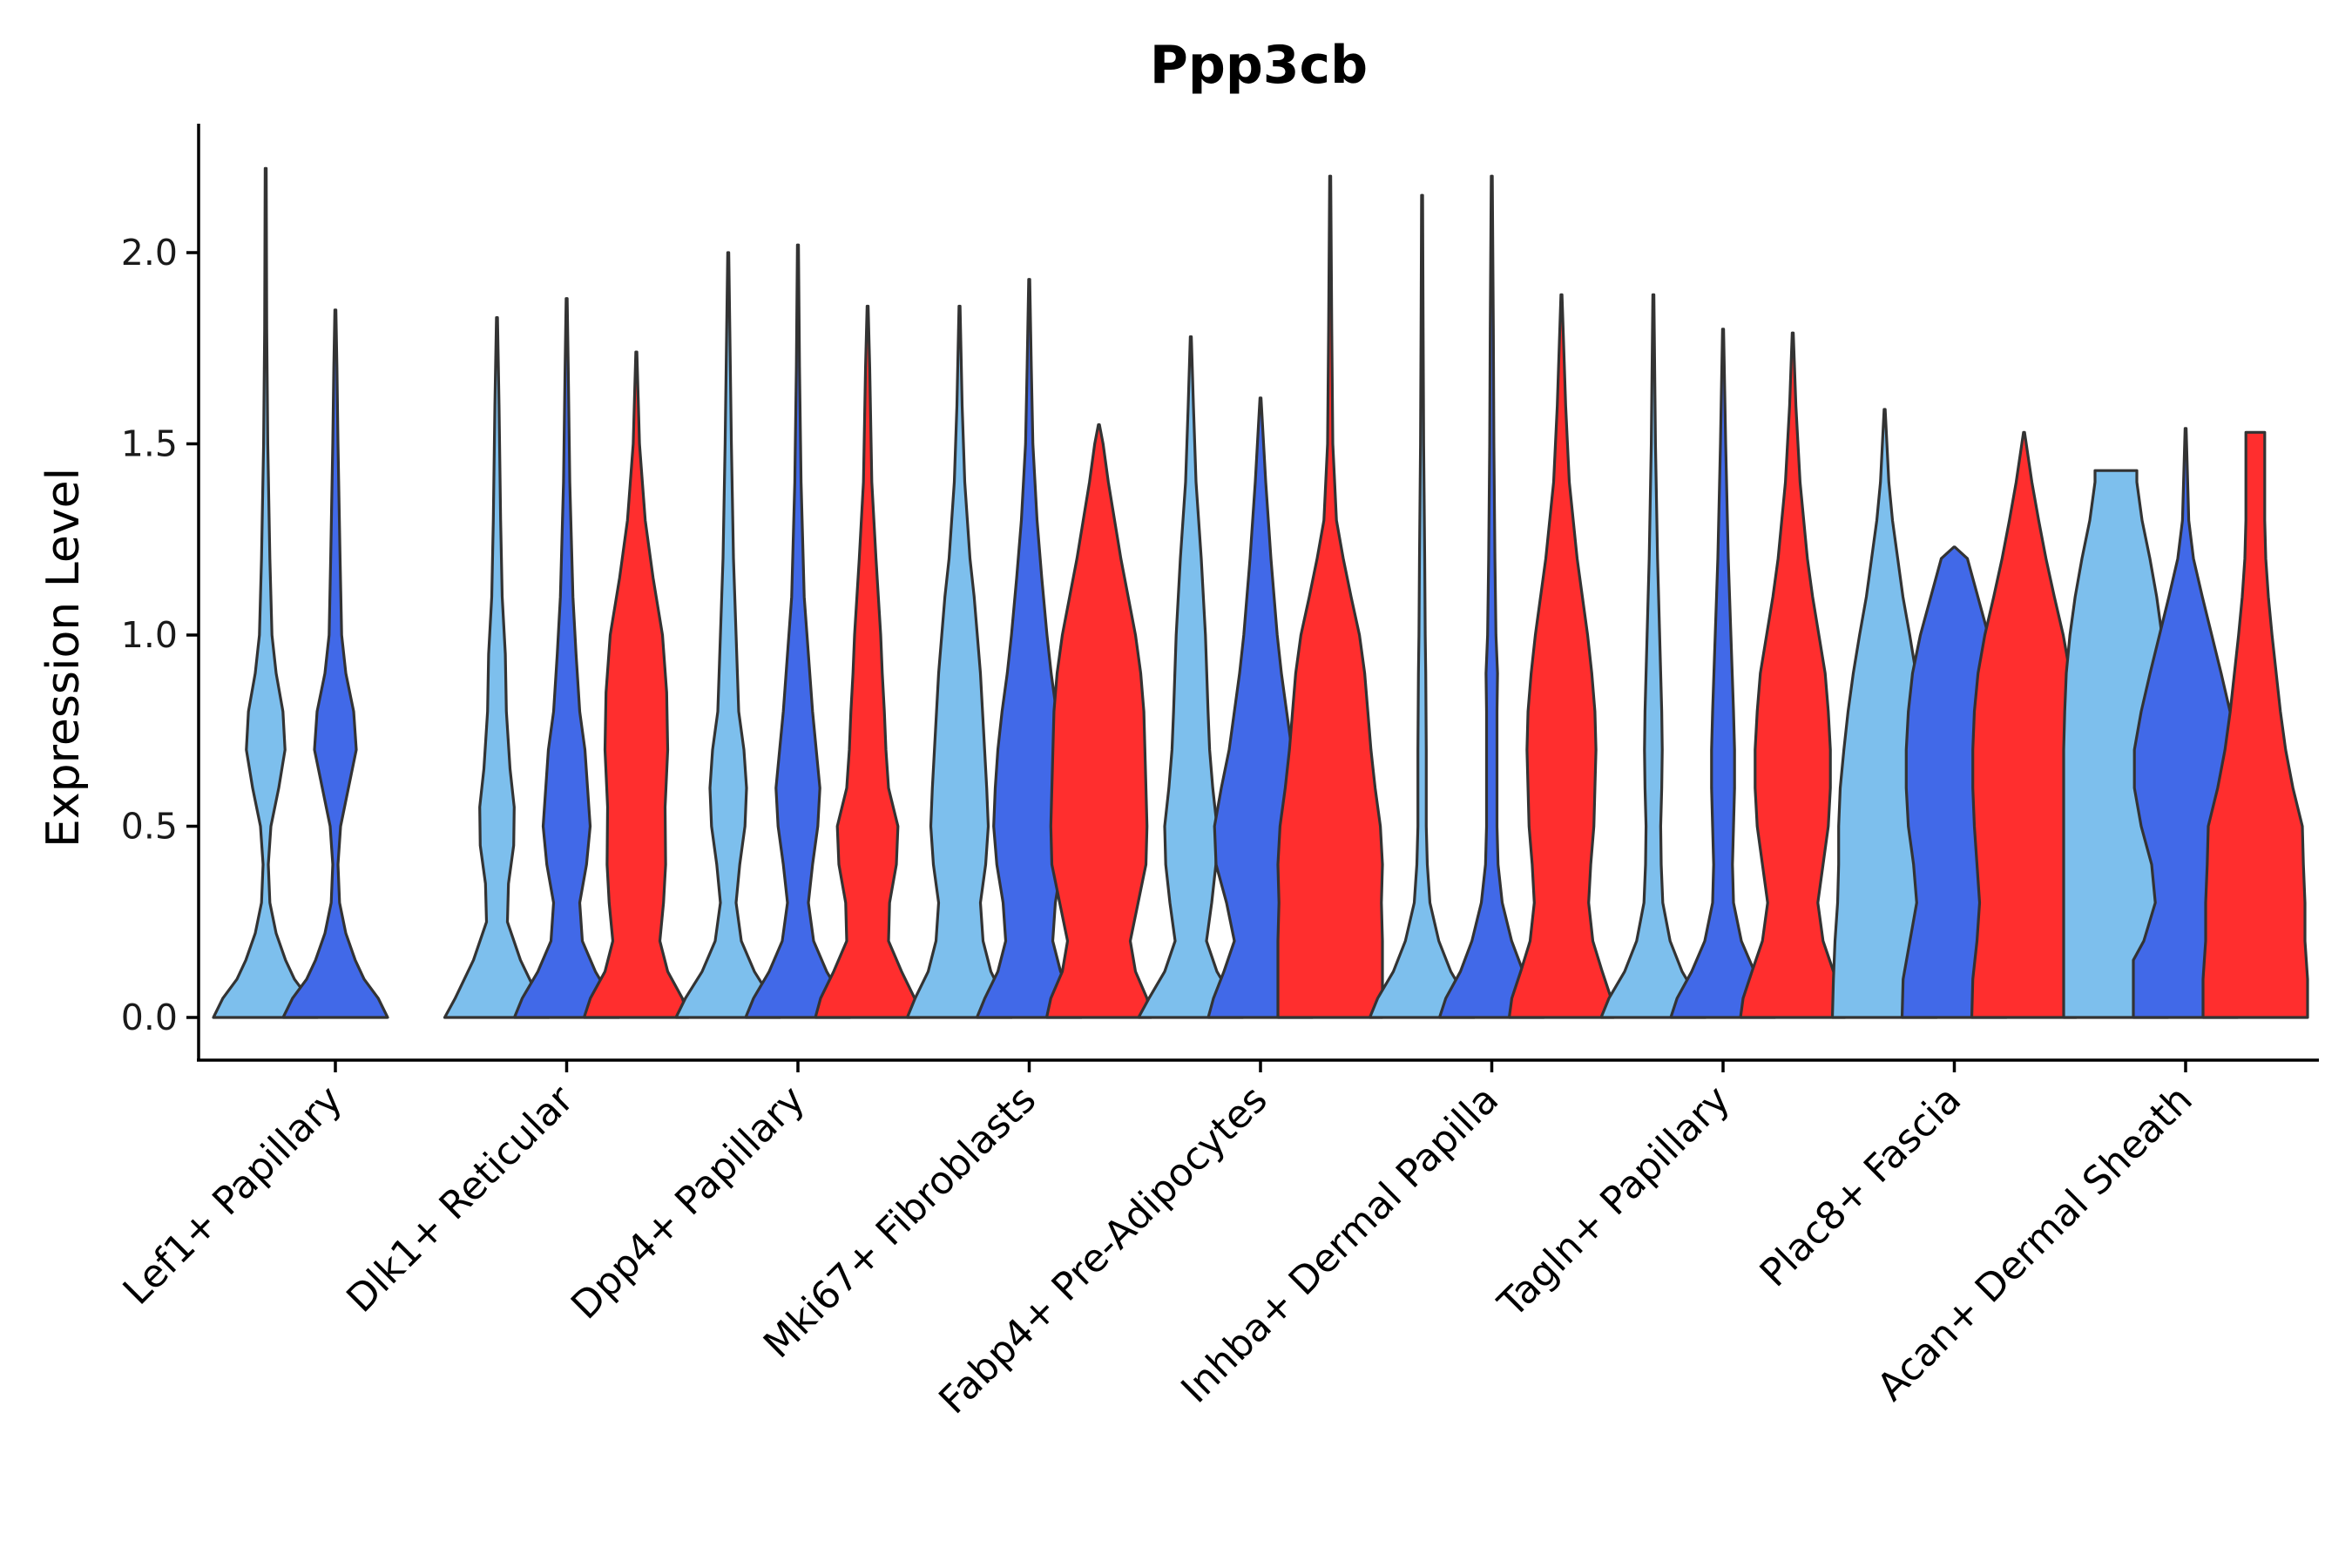 Image resolution: width=2352 pixels, height=1568 pixels. What do you see at coordinates (150, 444) in the screenshot?
I see `y-tick-label: 1.5` at bounding box center [150, 444].